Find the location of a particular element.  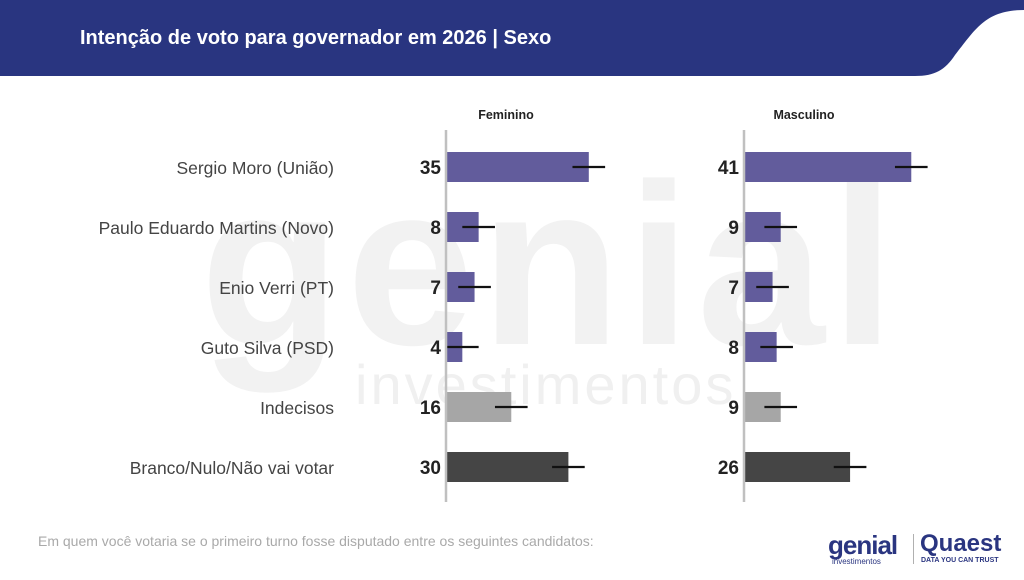

header-background is located at coordinates (512, 38).